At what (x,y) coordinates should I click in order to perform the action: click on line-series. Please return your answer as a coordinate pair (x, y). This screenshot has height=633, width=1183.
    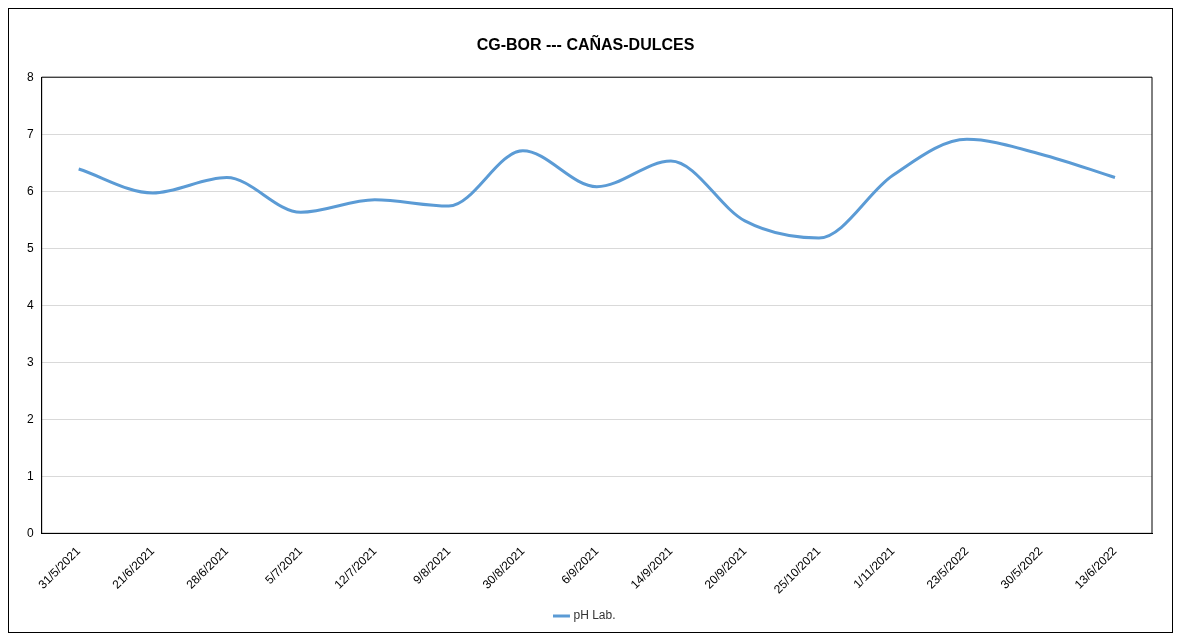
    Looking at the image, I should click on (597, 188).